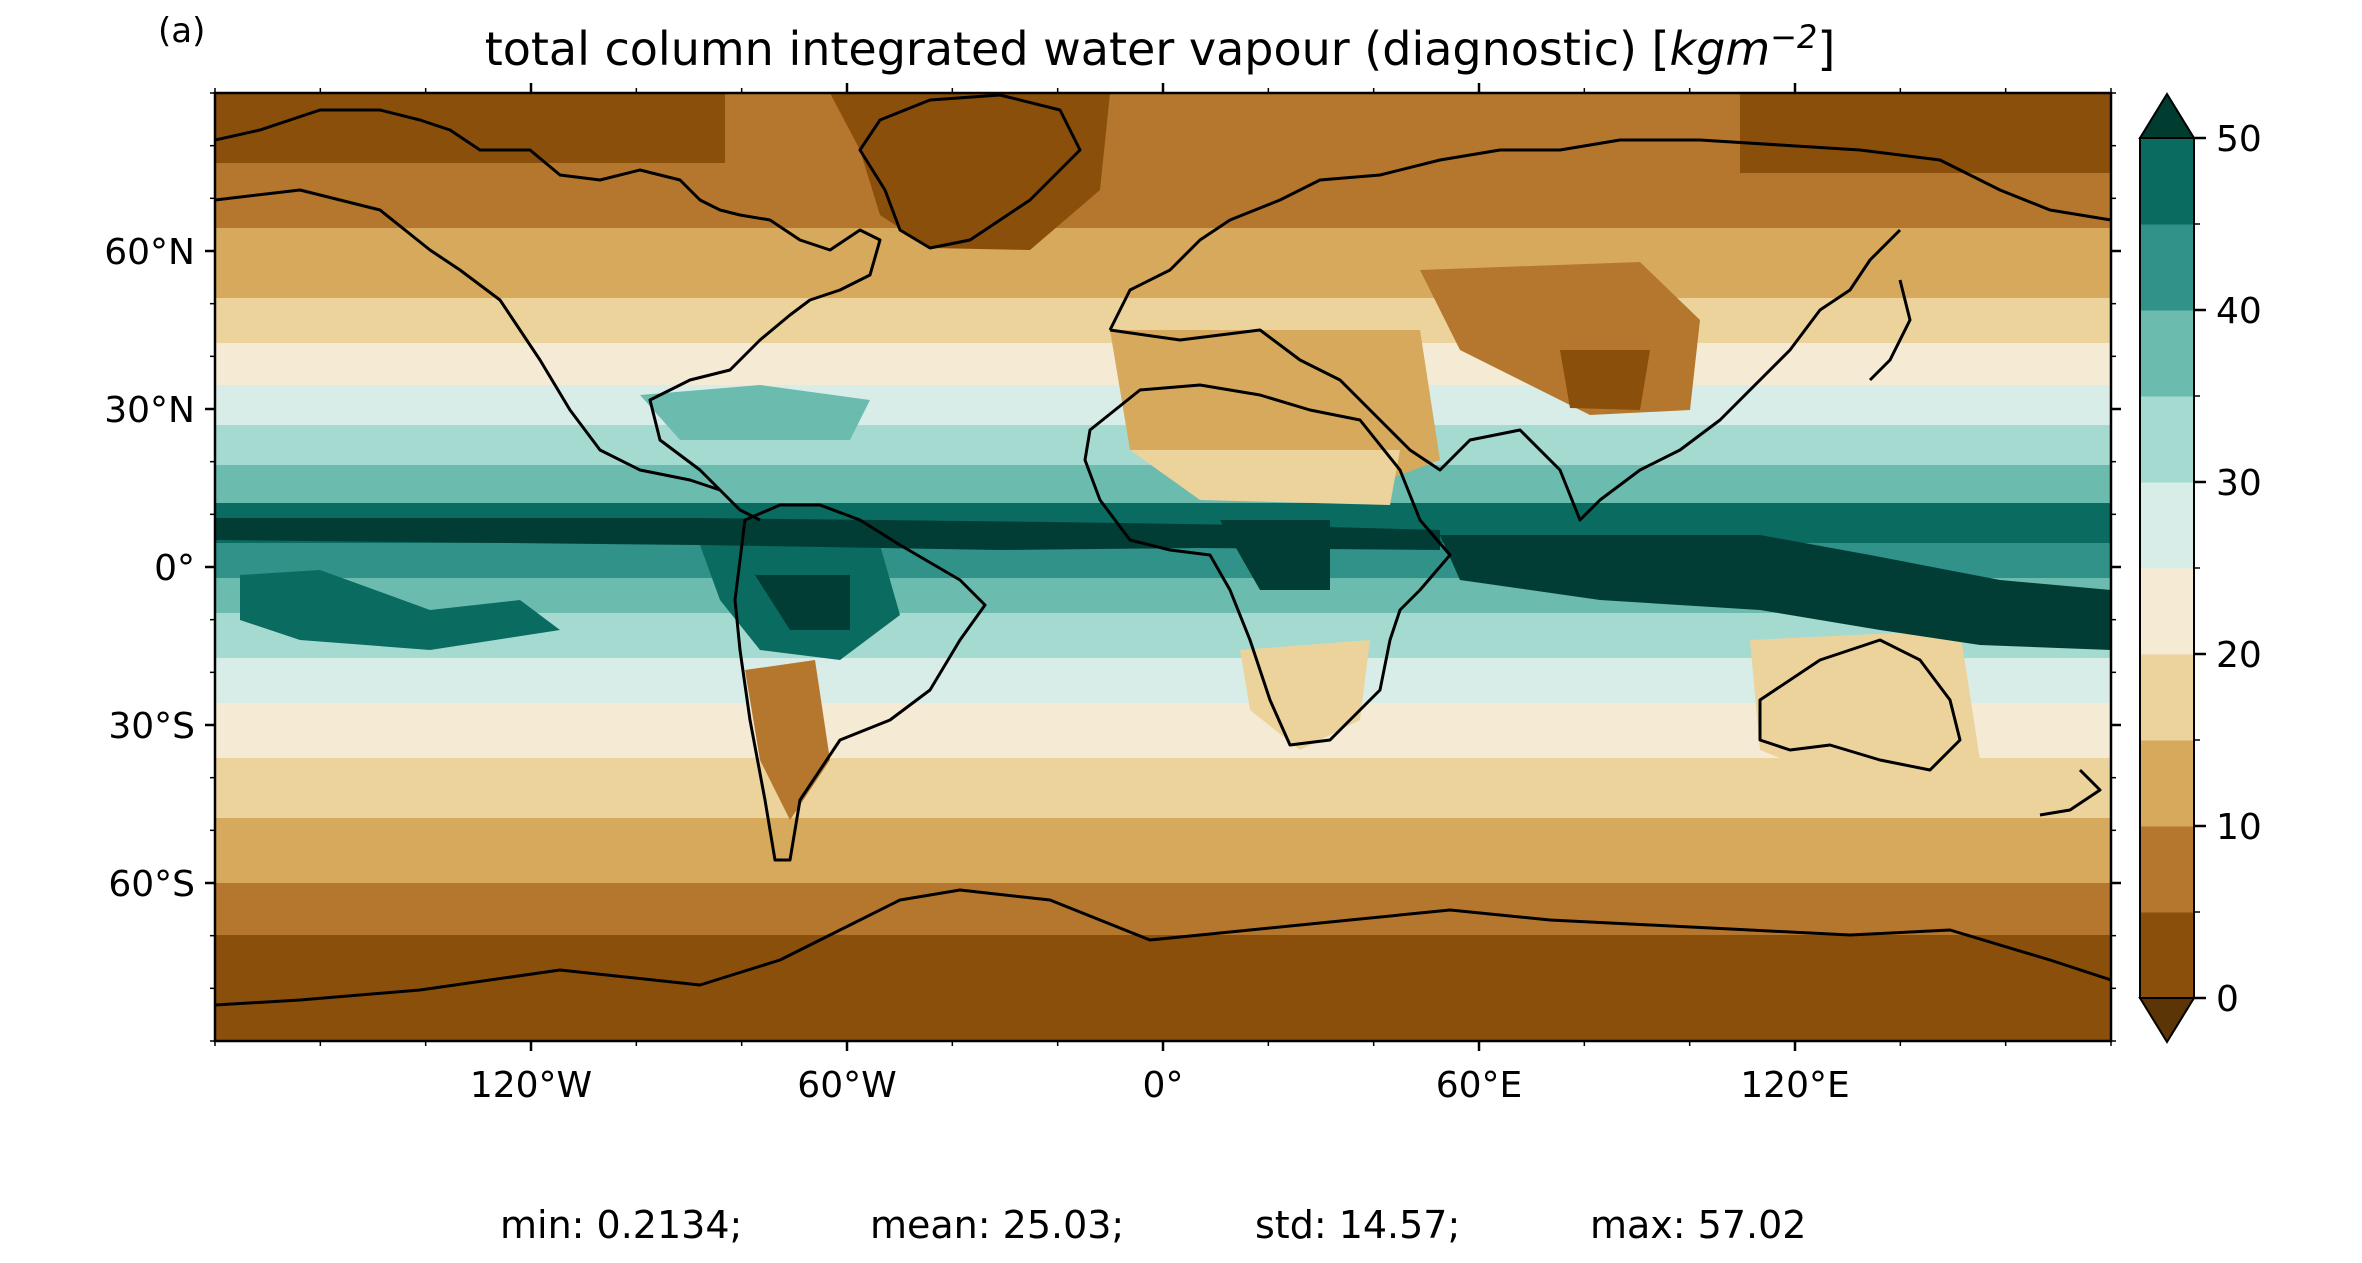 The width and height of the screenshot is (2362, 1263). What do you see at coordinates (1826, 49) in the screenshot?
I see `title-end: ]` at bounding box center [1826, 49].